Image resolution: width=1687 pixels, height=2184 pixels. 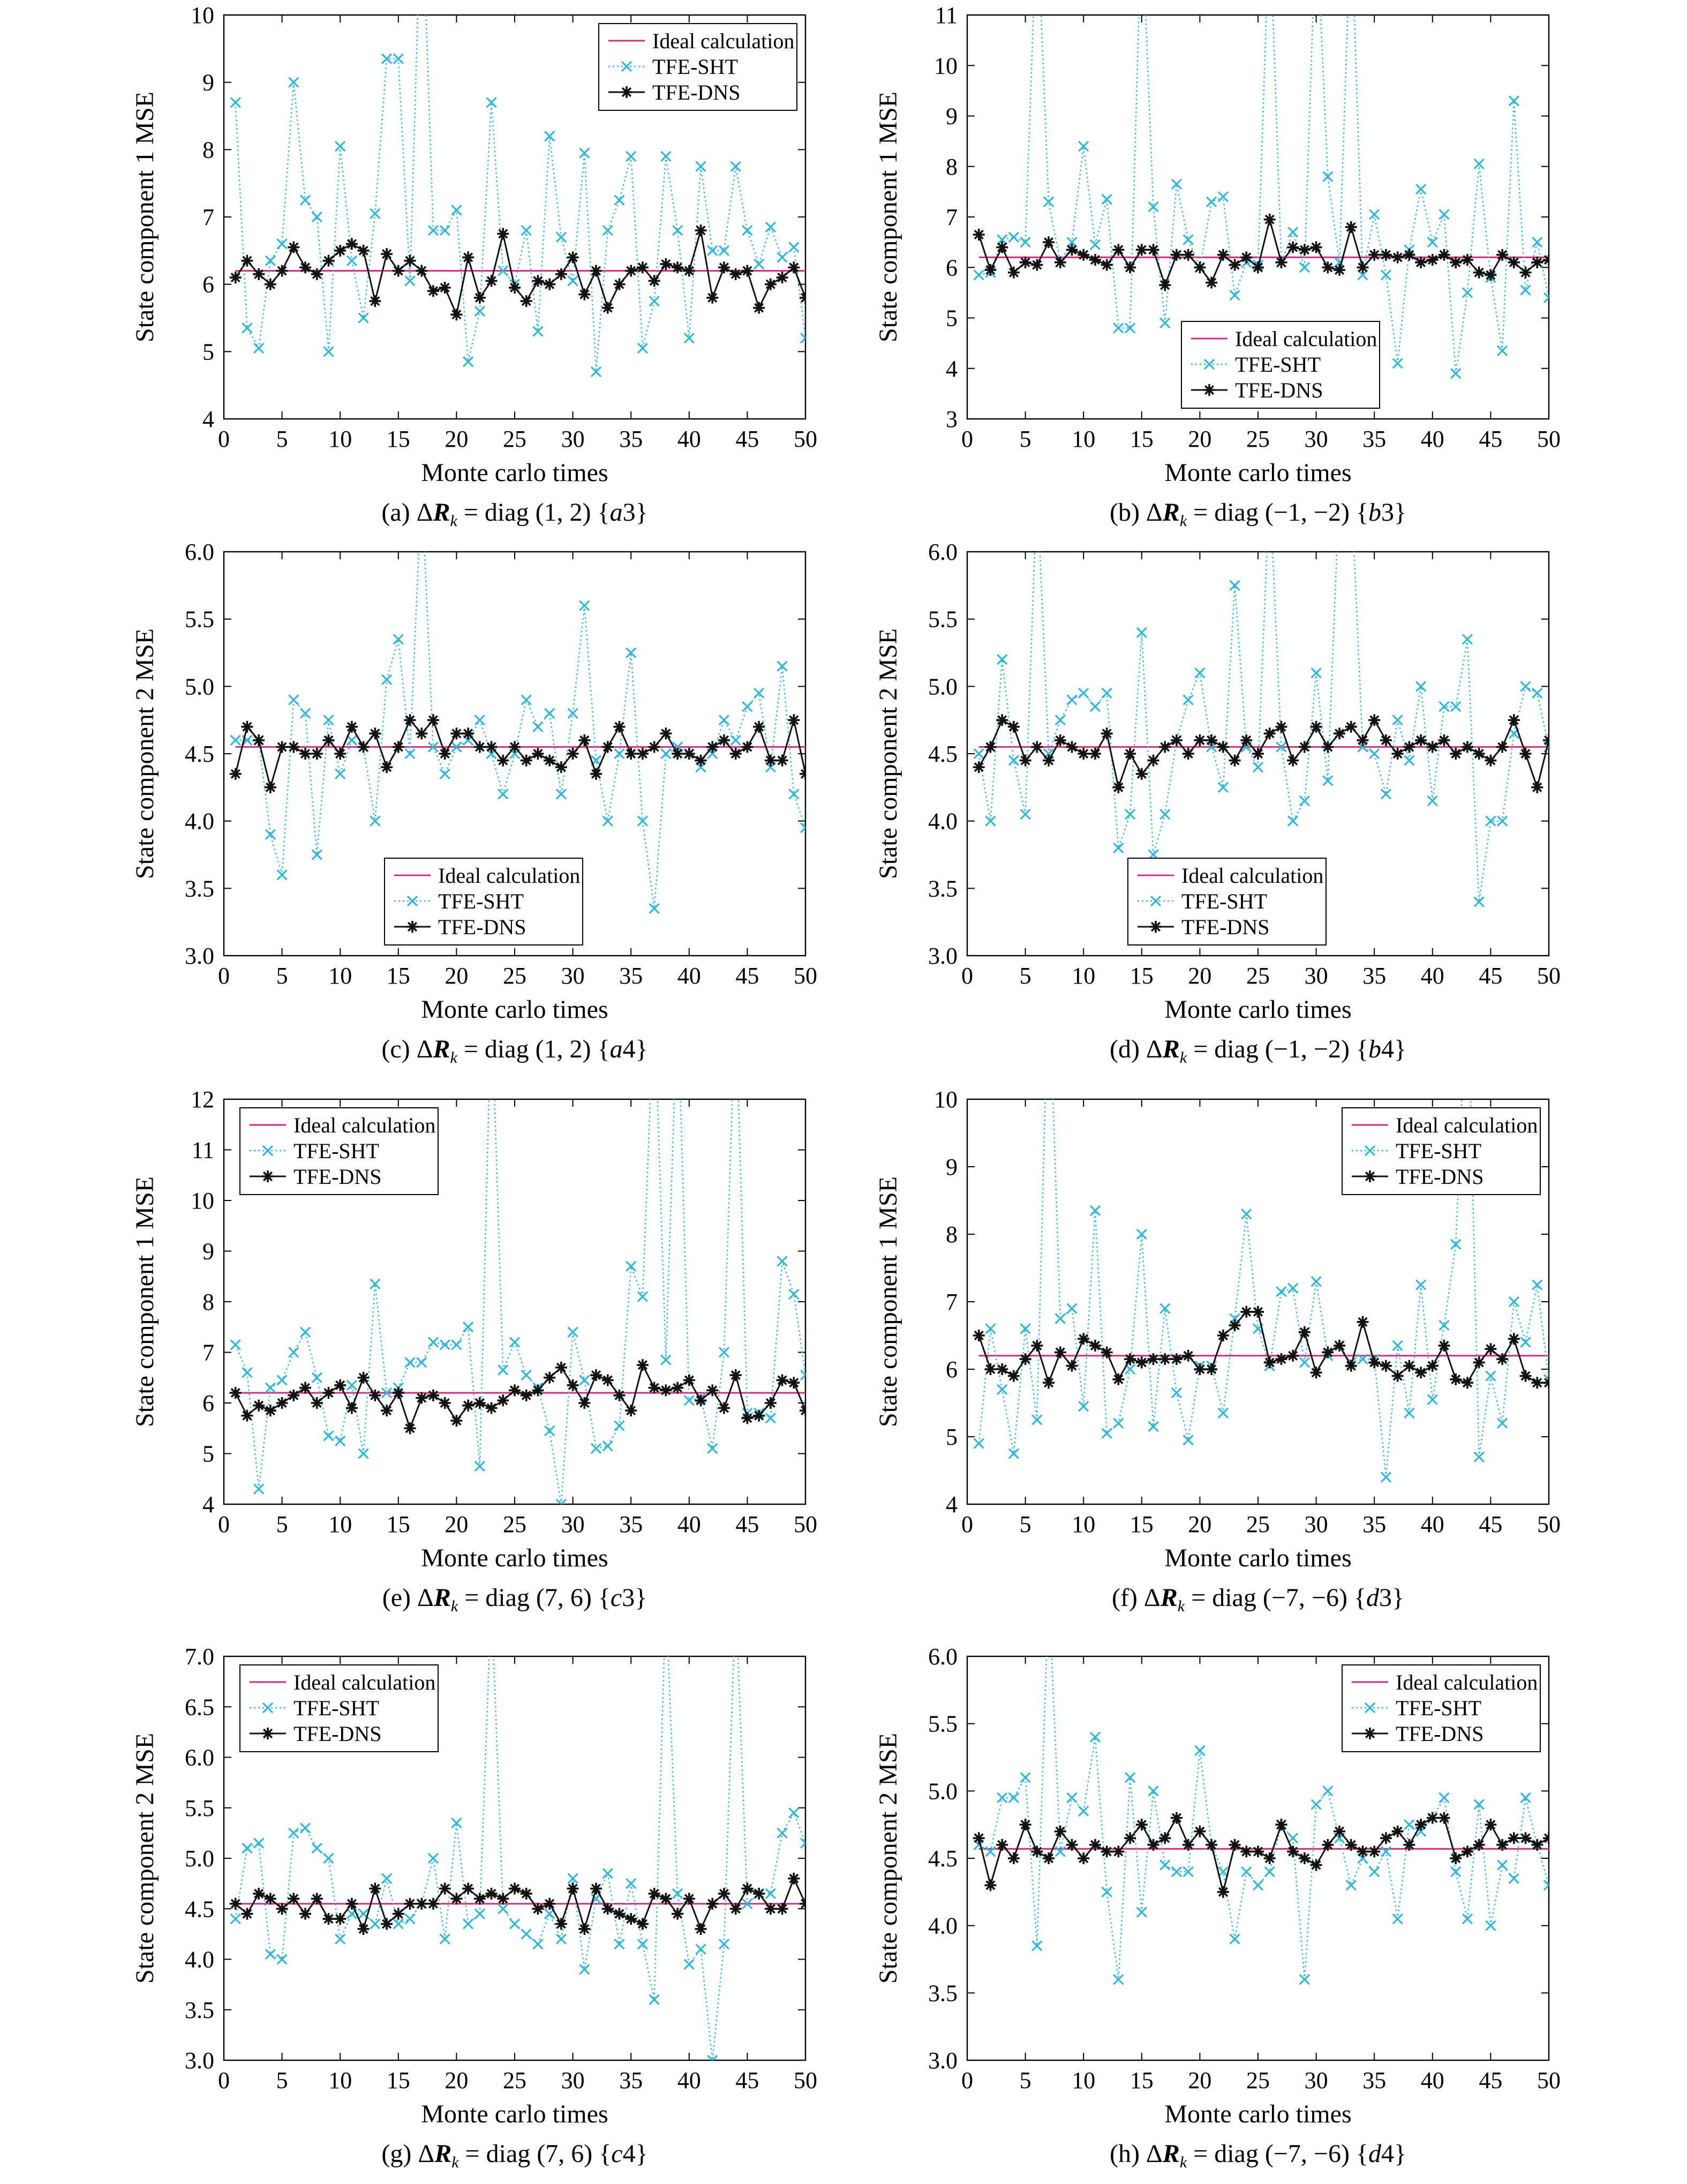 What do you see at coordinates (1025, 976) in the screenshot?
I see `x-tick-label: 5` at bounding box center [1025, 976].